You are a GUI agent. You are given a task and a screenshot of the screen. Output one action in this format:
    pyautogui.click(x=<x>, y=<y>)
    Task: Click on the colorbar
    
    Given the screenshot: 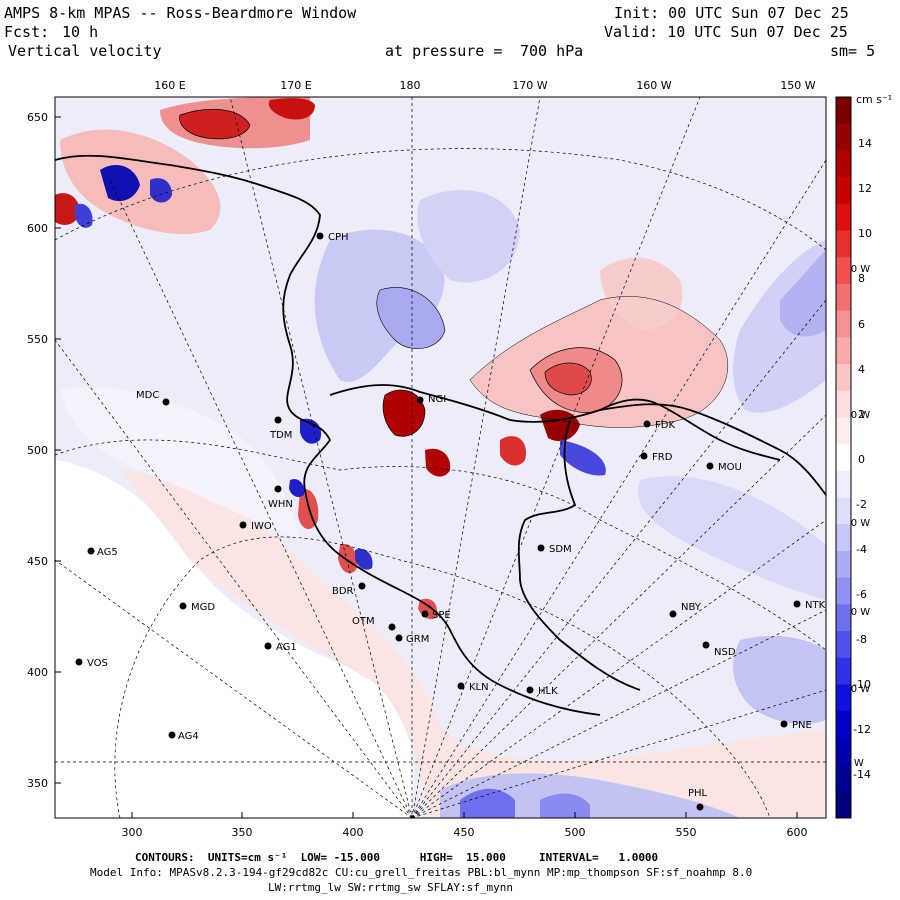 What is the action you would take?
    pyautogui.click(x=843, y=458)
    